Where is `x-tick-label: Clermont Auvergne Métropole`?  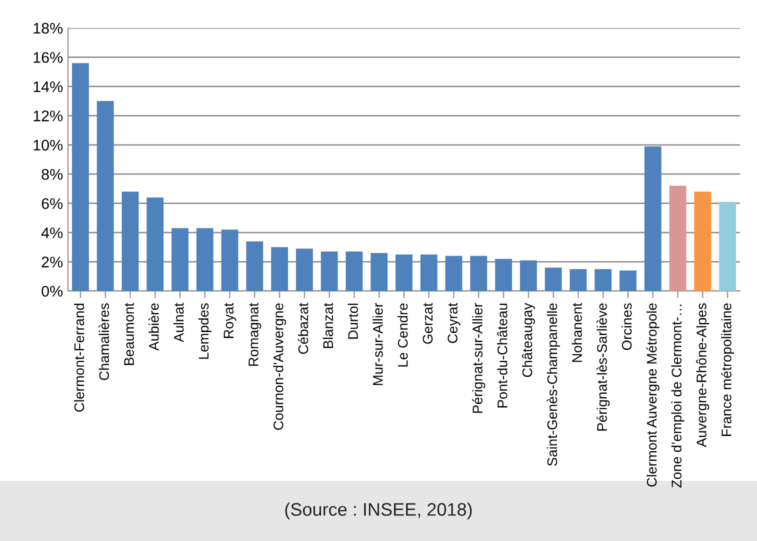 x-tick-label: Clermont Auvergne Métropole is located at coordinates (653, 395).